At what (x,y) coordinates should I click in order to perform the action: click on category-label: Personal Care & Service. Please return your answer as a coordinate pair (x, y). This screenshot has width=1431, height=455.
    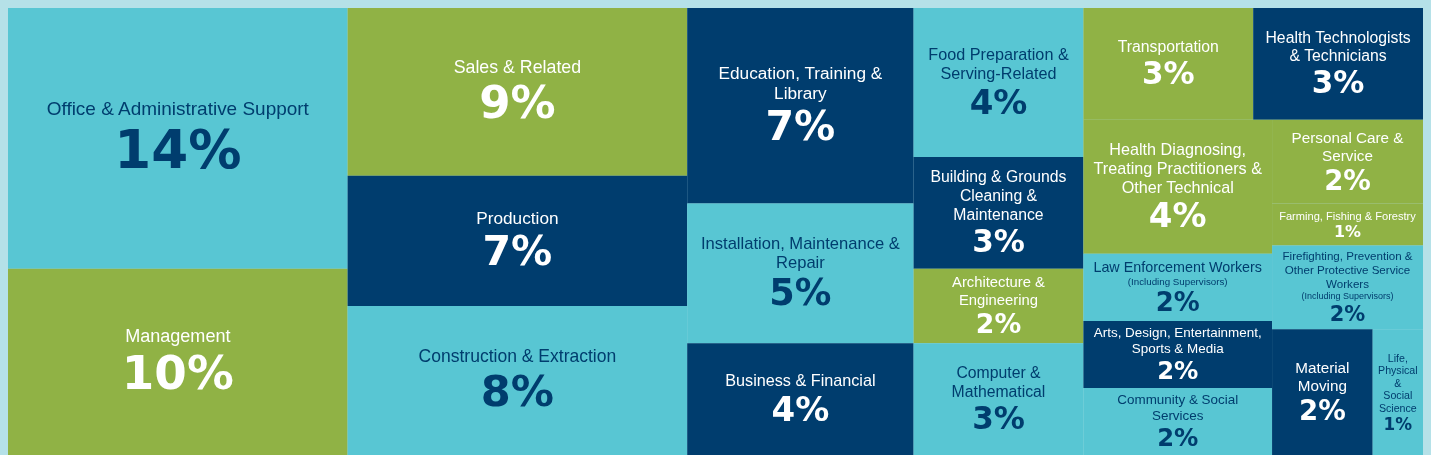
    Looking at the image, I should click on (1347, 146).